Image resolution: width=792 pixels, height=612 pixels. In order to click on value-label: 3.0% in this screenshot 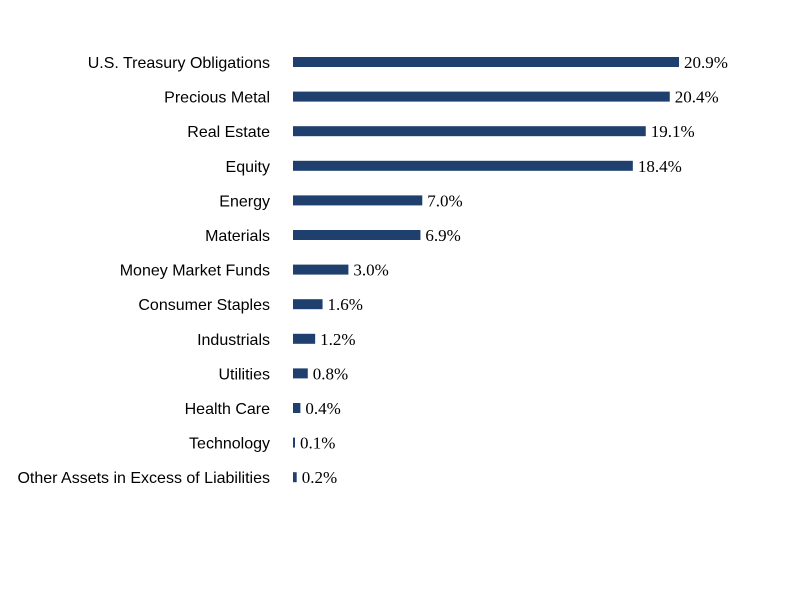, I will do `click(370, 270)`.